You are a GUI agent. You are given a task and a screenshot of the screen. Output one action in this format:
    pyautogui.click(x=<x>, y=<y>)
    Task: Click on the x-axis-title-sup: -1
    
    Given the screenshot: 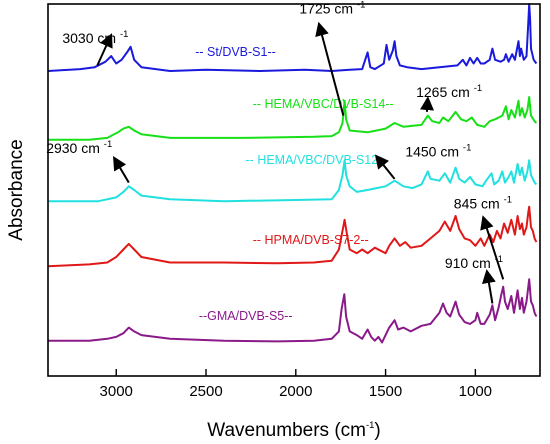 What is the action you would take?
    pyautogui.click(x=370, y=425)
    